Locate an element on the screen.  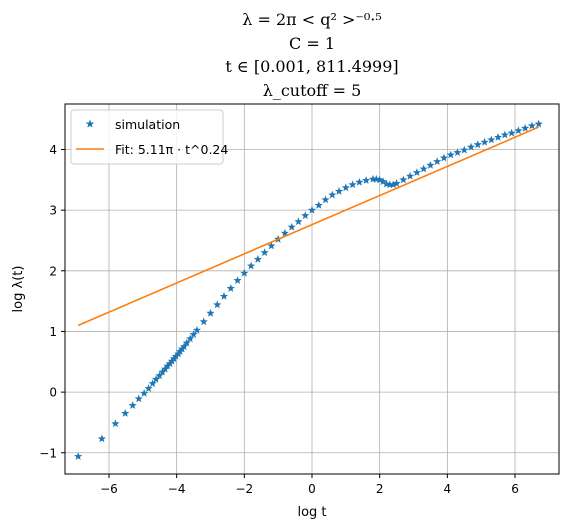
legend-label-fit: Fit: 5.11π · t^0.24 is located at coordinates (171, 149).